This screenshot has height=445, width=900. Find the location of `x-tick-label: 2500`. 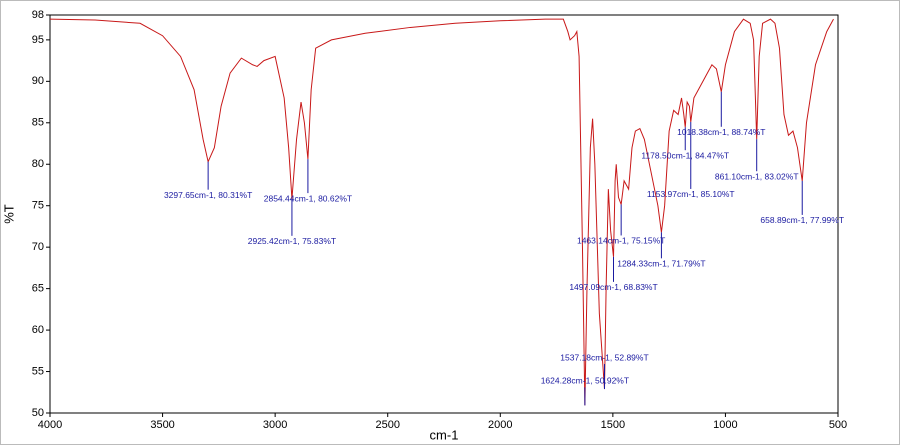

x-tick-label: 2500 is located at coordinates (387, 425).